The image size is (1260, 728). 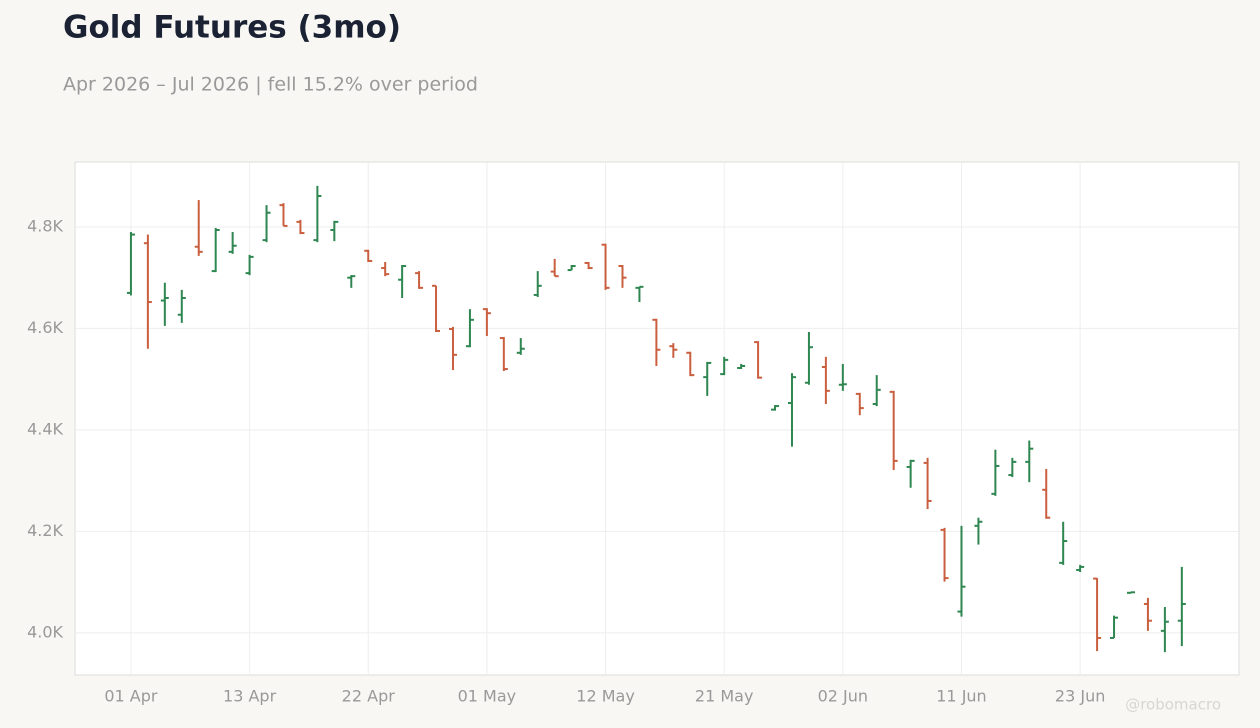 What do you see at coordinates (250, 696) in the screenshot?
I see `x-tick-label: 13 Apr` at bounding box center [250, 696].